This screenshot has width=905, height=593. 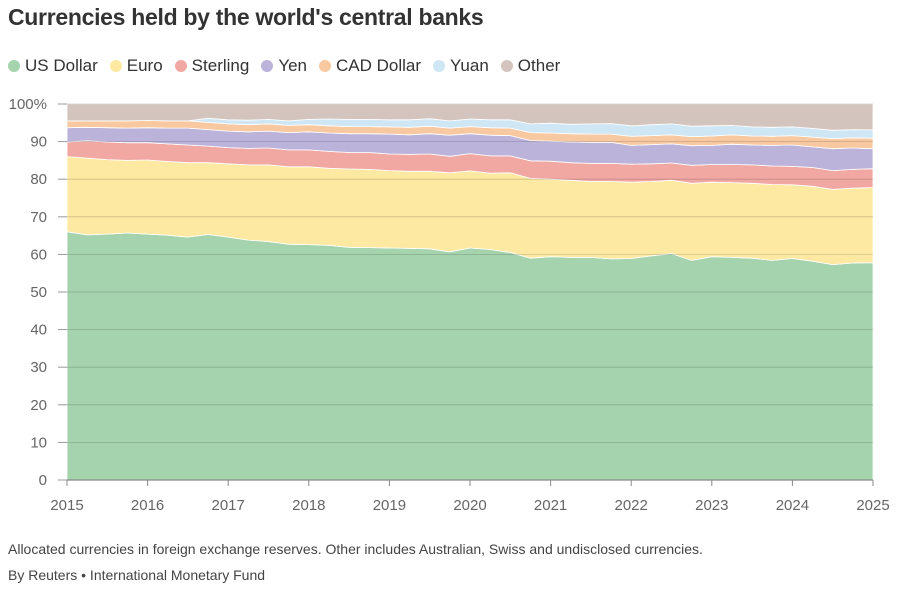 I want to click on legend-label: Other, so click(x=539, y=65).